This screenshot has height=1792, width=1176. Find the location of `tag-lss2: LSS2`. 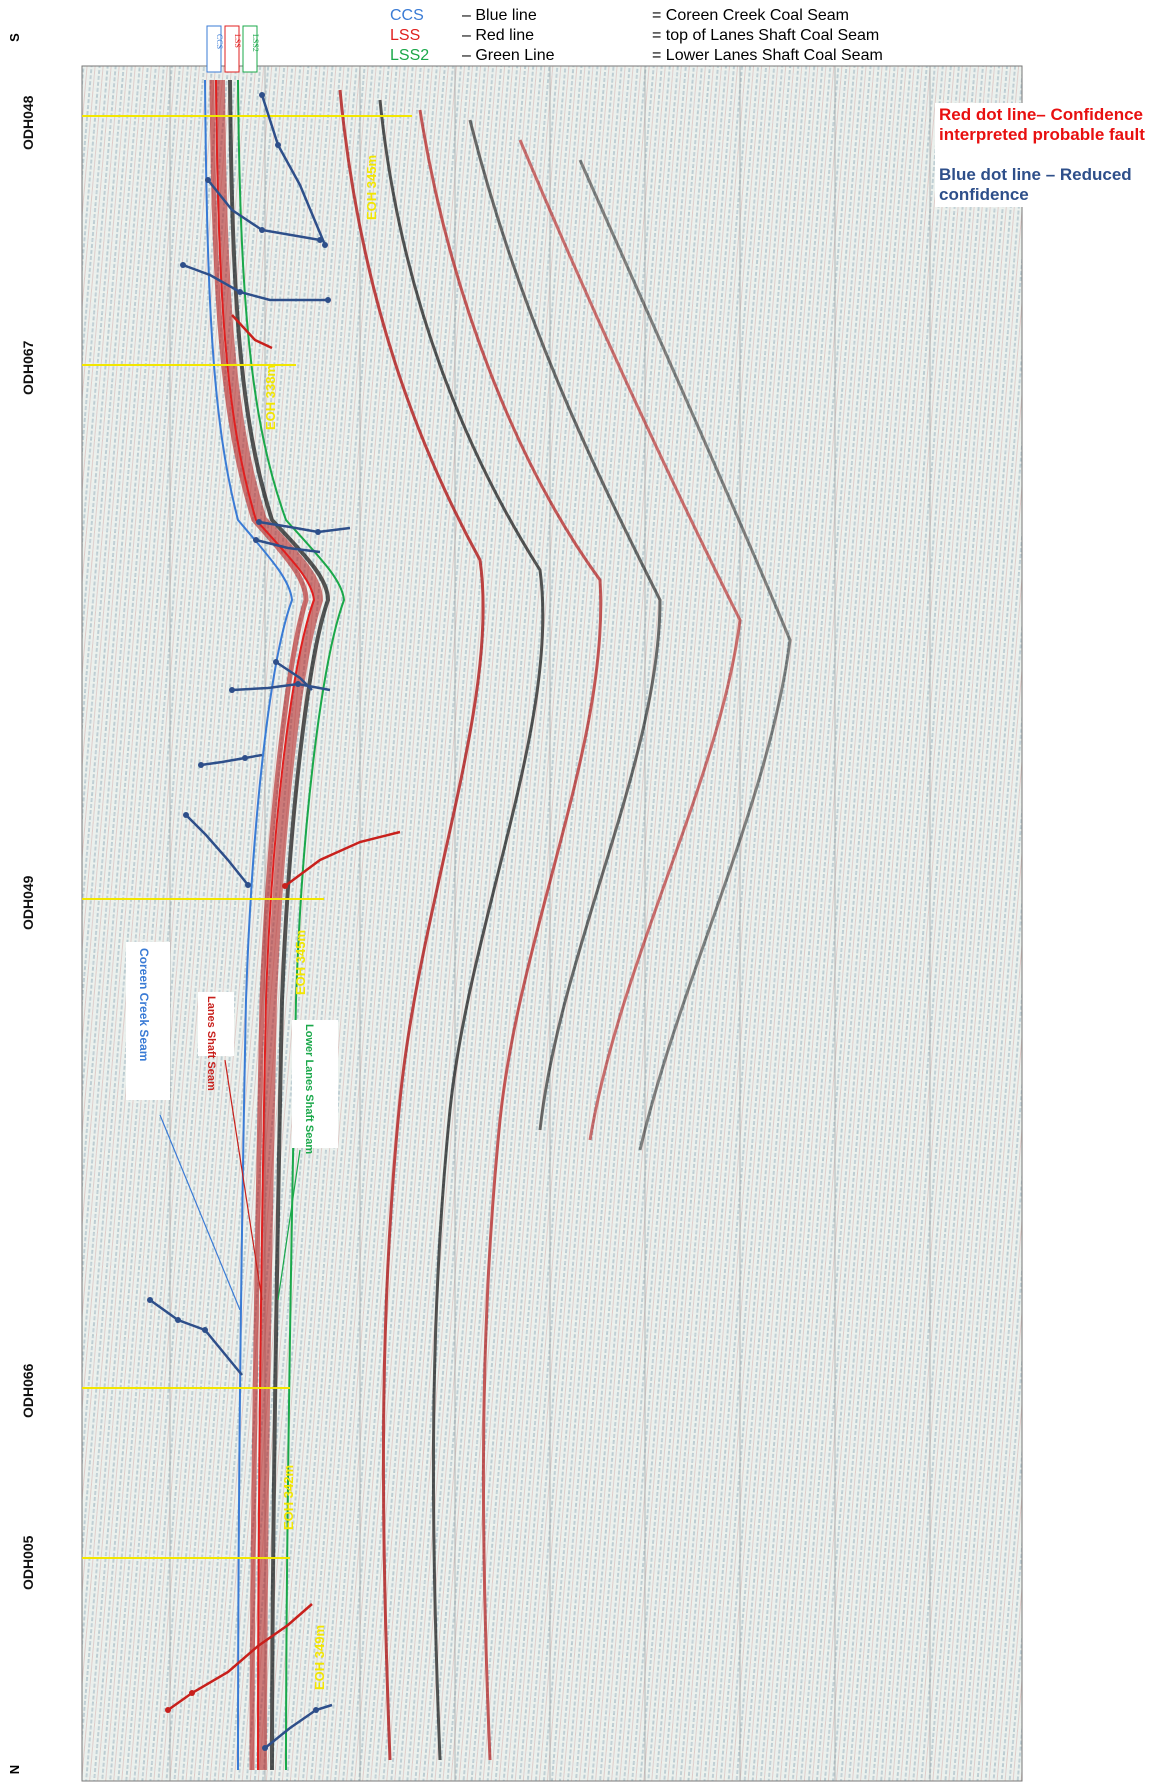

tag-lss2: LSS2 is located at coordinates (255, 43).